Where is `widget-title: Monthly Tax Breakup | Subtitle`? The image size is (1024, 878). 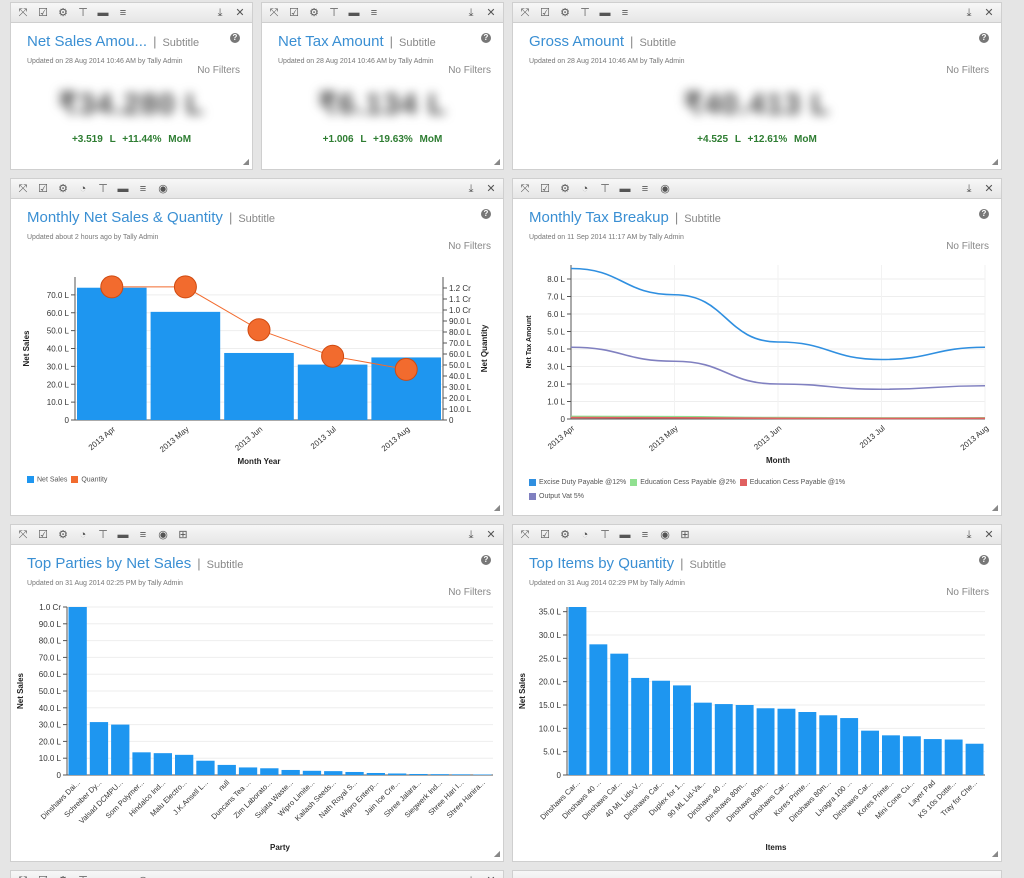
widget-title: Monthly Tax Breakup | Subtitle is located at coordinates (625, 217).